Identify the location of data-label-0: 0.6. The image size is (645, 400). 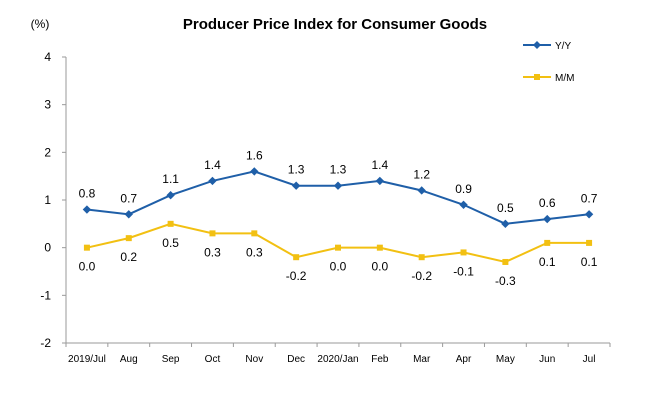
(547, 203).